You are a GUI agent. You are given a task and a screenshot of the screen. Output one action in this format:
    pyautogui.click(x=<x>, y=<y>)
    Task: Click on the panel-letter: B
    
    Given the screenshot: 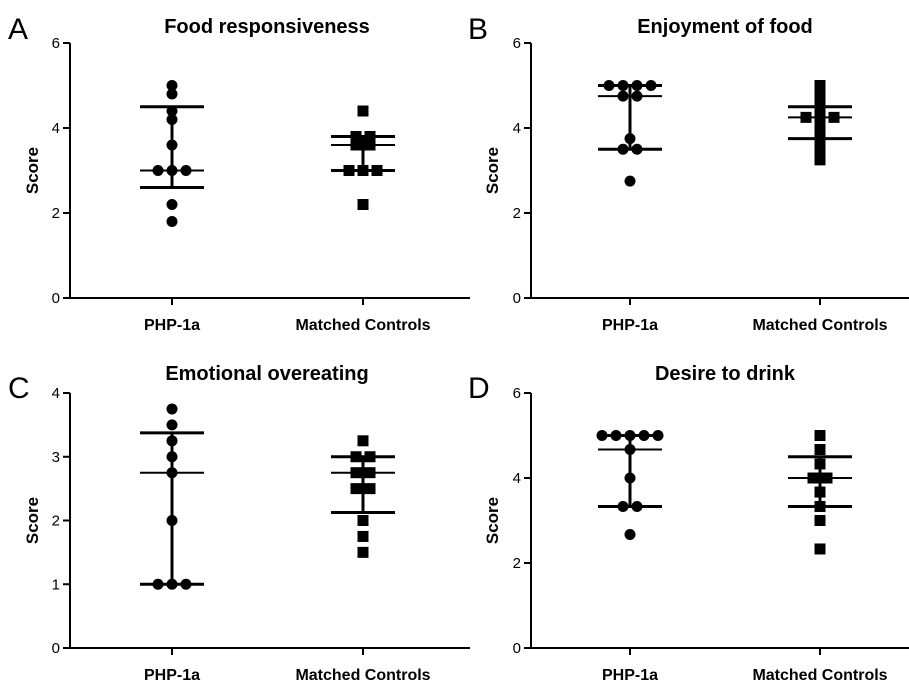 What is the action you would take?
    pyautogui.click(x=478, y=29)
    